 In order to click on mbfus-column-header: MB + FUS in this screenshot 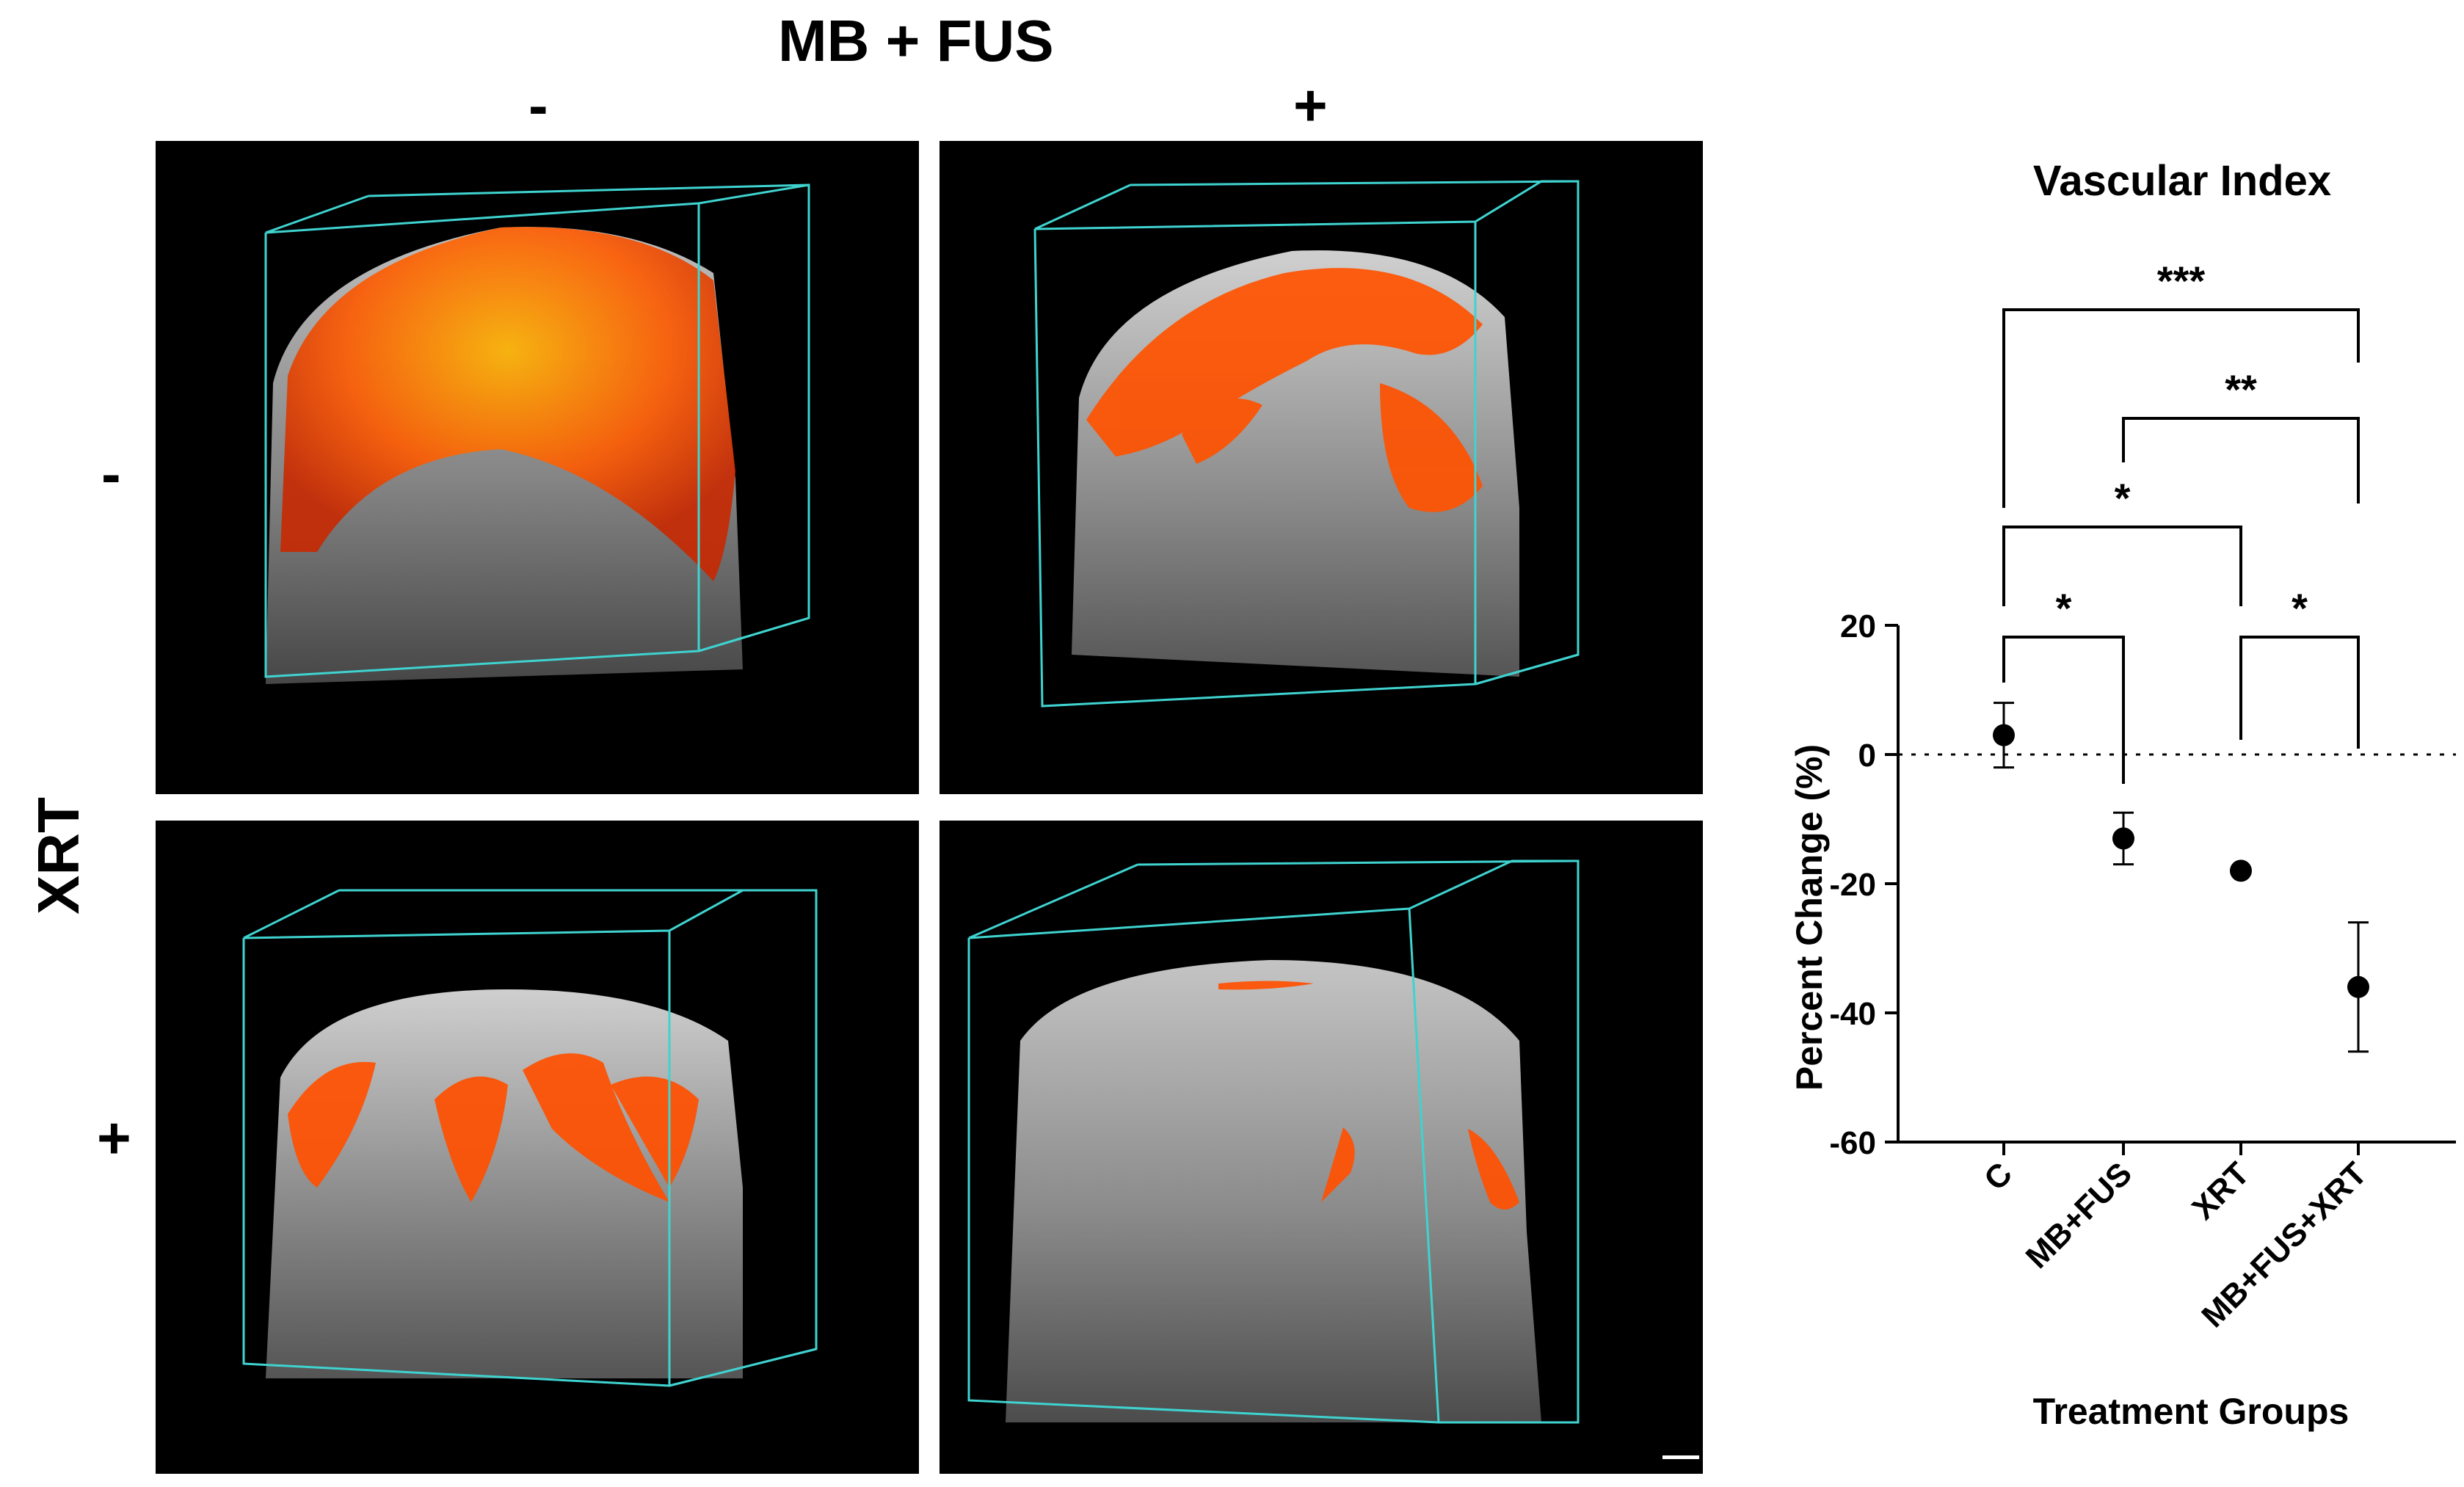, I will do `click(916, 40)`.